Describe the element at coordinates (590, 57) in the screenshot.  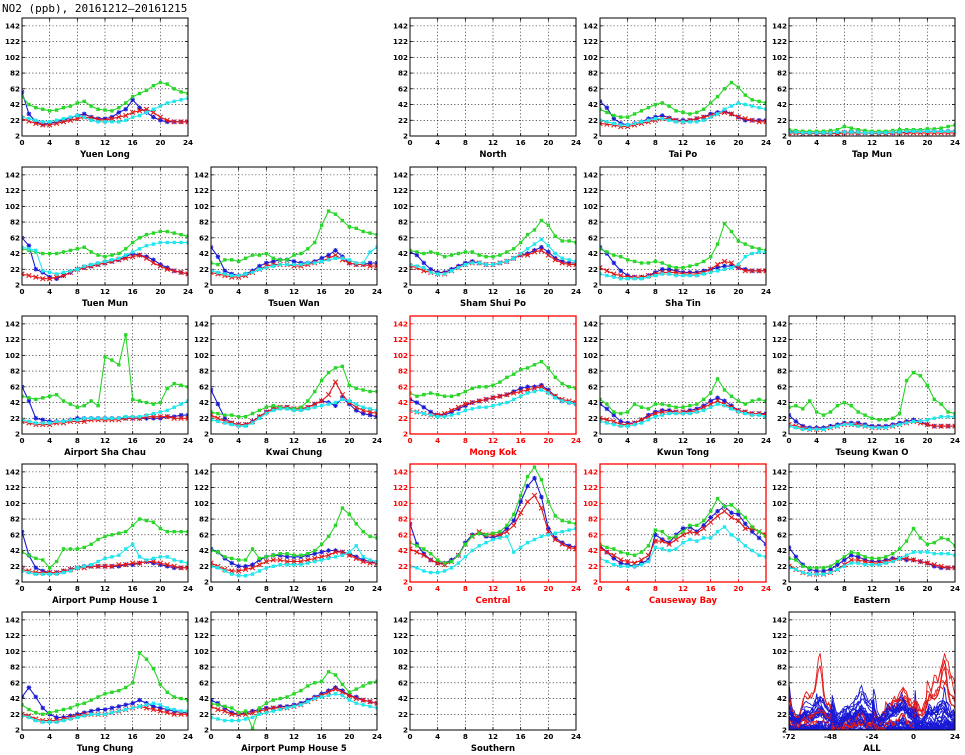
I see `y-tick-label: 102` at that location.